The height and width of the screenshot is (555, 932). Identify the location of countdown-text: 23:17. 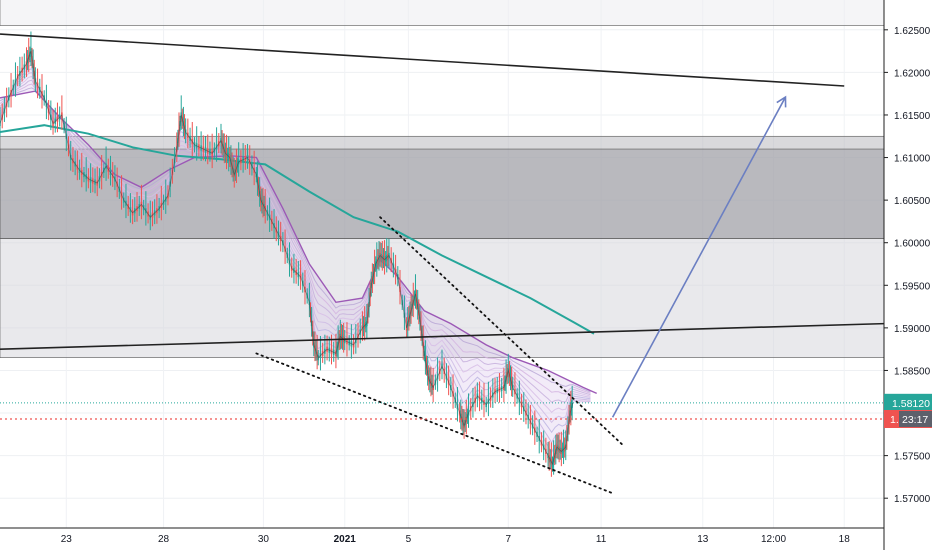
(915, 420).